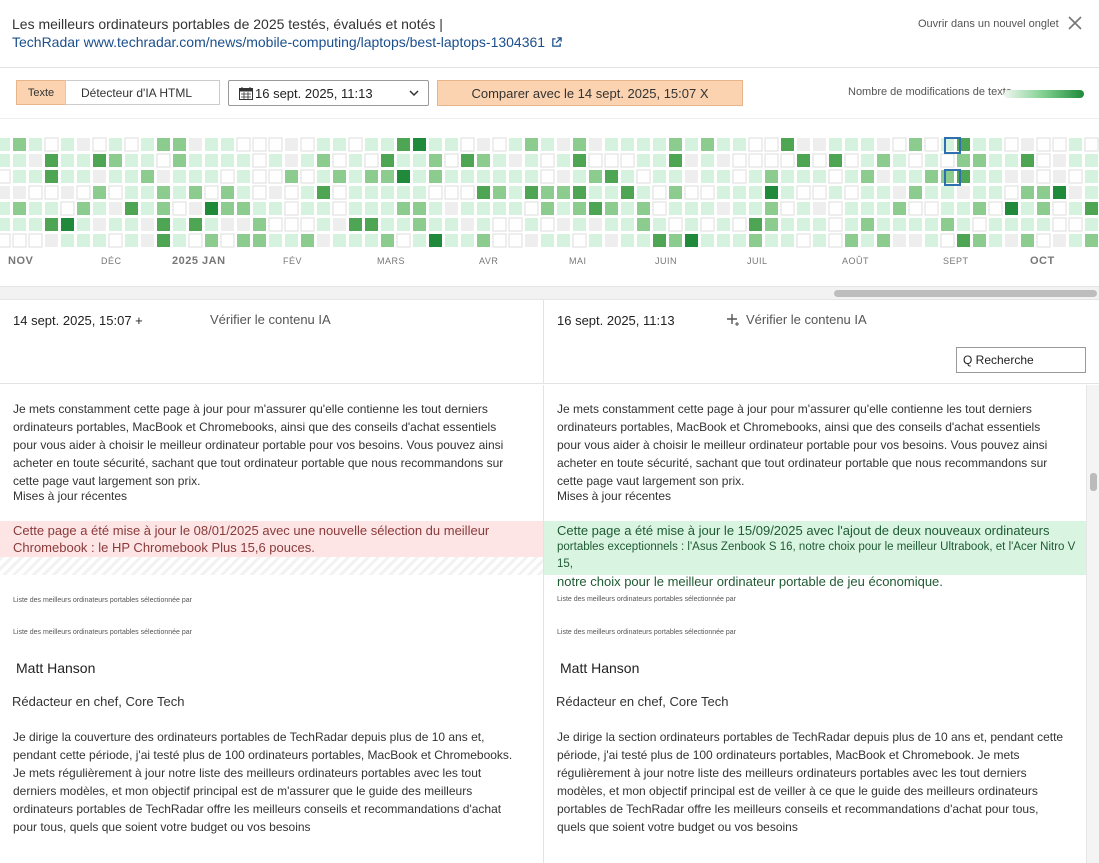 This screenshot has height=863, width=1099. What do you see at coordinates (1093, 482) in the screenshot?
I see `vertical-scrollbar-thumb` at bounding box center [1093, 482].